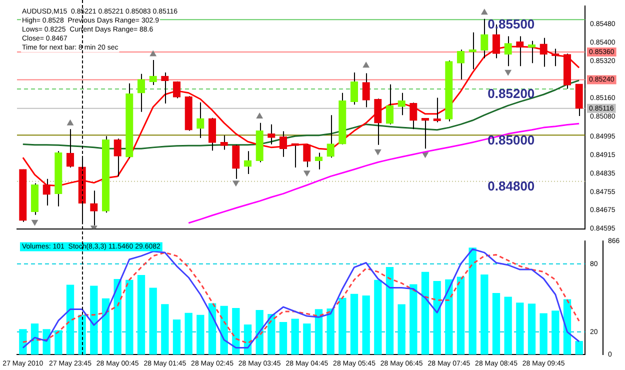 This screenshot has width=625, height=370. What do you see at coordinates (511, 94) in the screenshot?
I see `annotation: 0.85200` at bounding box center [511, 94].